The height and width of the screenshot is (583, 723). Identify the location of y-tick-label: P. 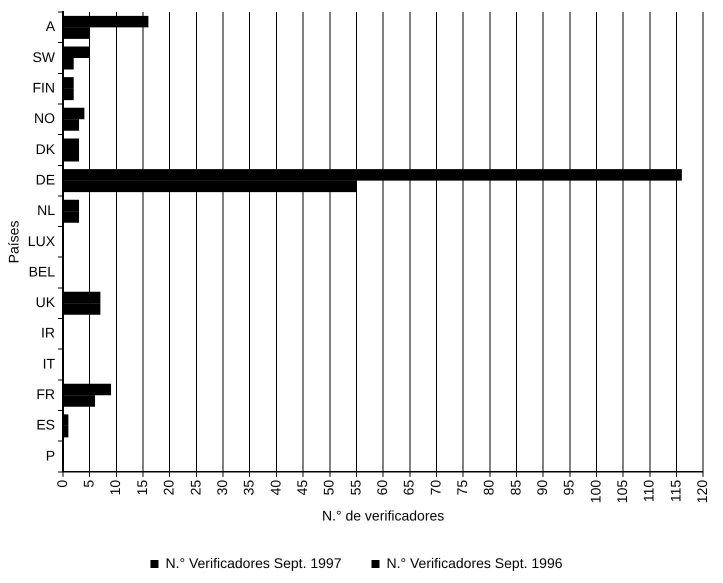
(51, 455).